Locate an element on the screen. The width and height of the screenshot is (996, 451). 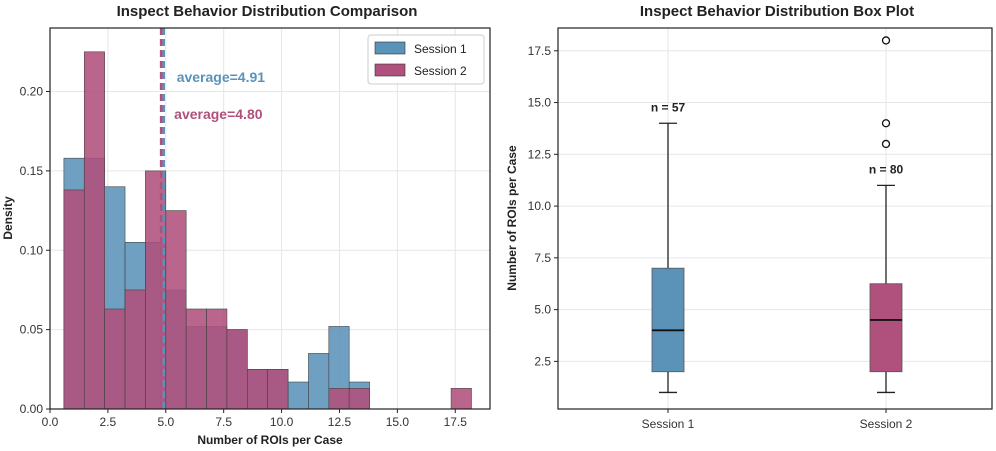
histogram-ylabel: Density is located at coordinates (8, 218).